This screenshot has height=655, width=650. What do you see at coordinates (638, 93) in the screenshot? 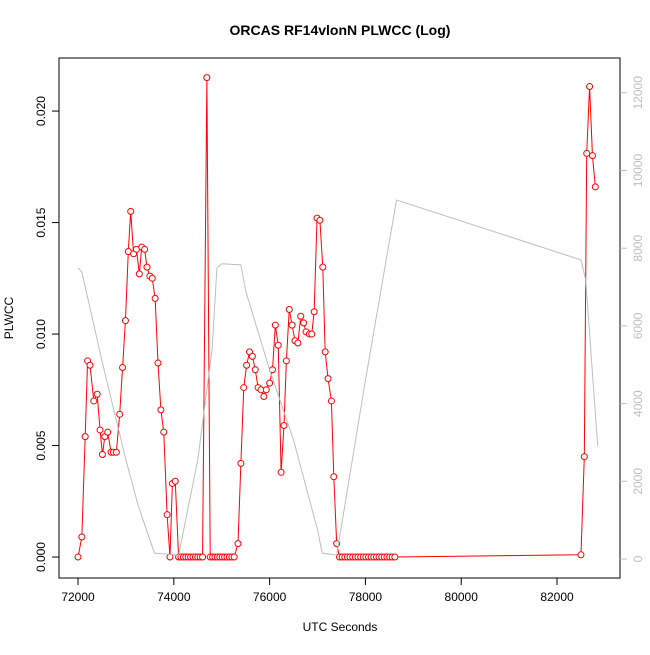
I see `y2-tick-label: 12000` at bounding box center [638, 93].